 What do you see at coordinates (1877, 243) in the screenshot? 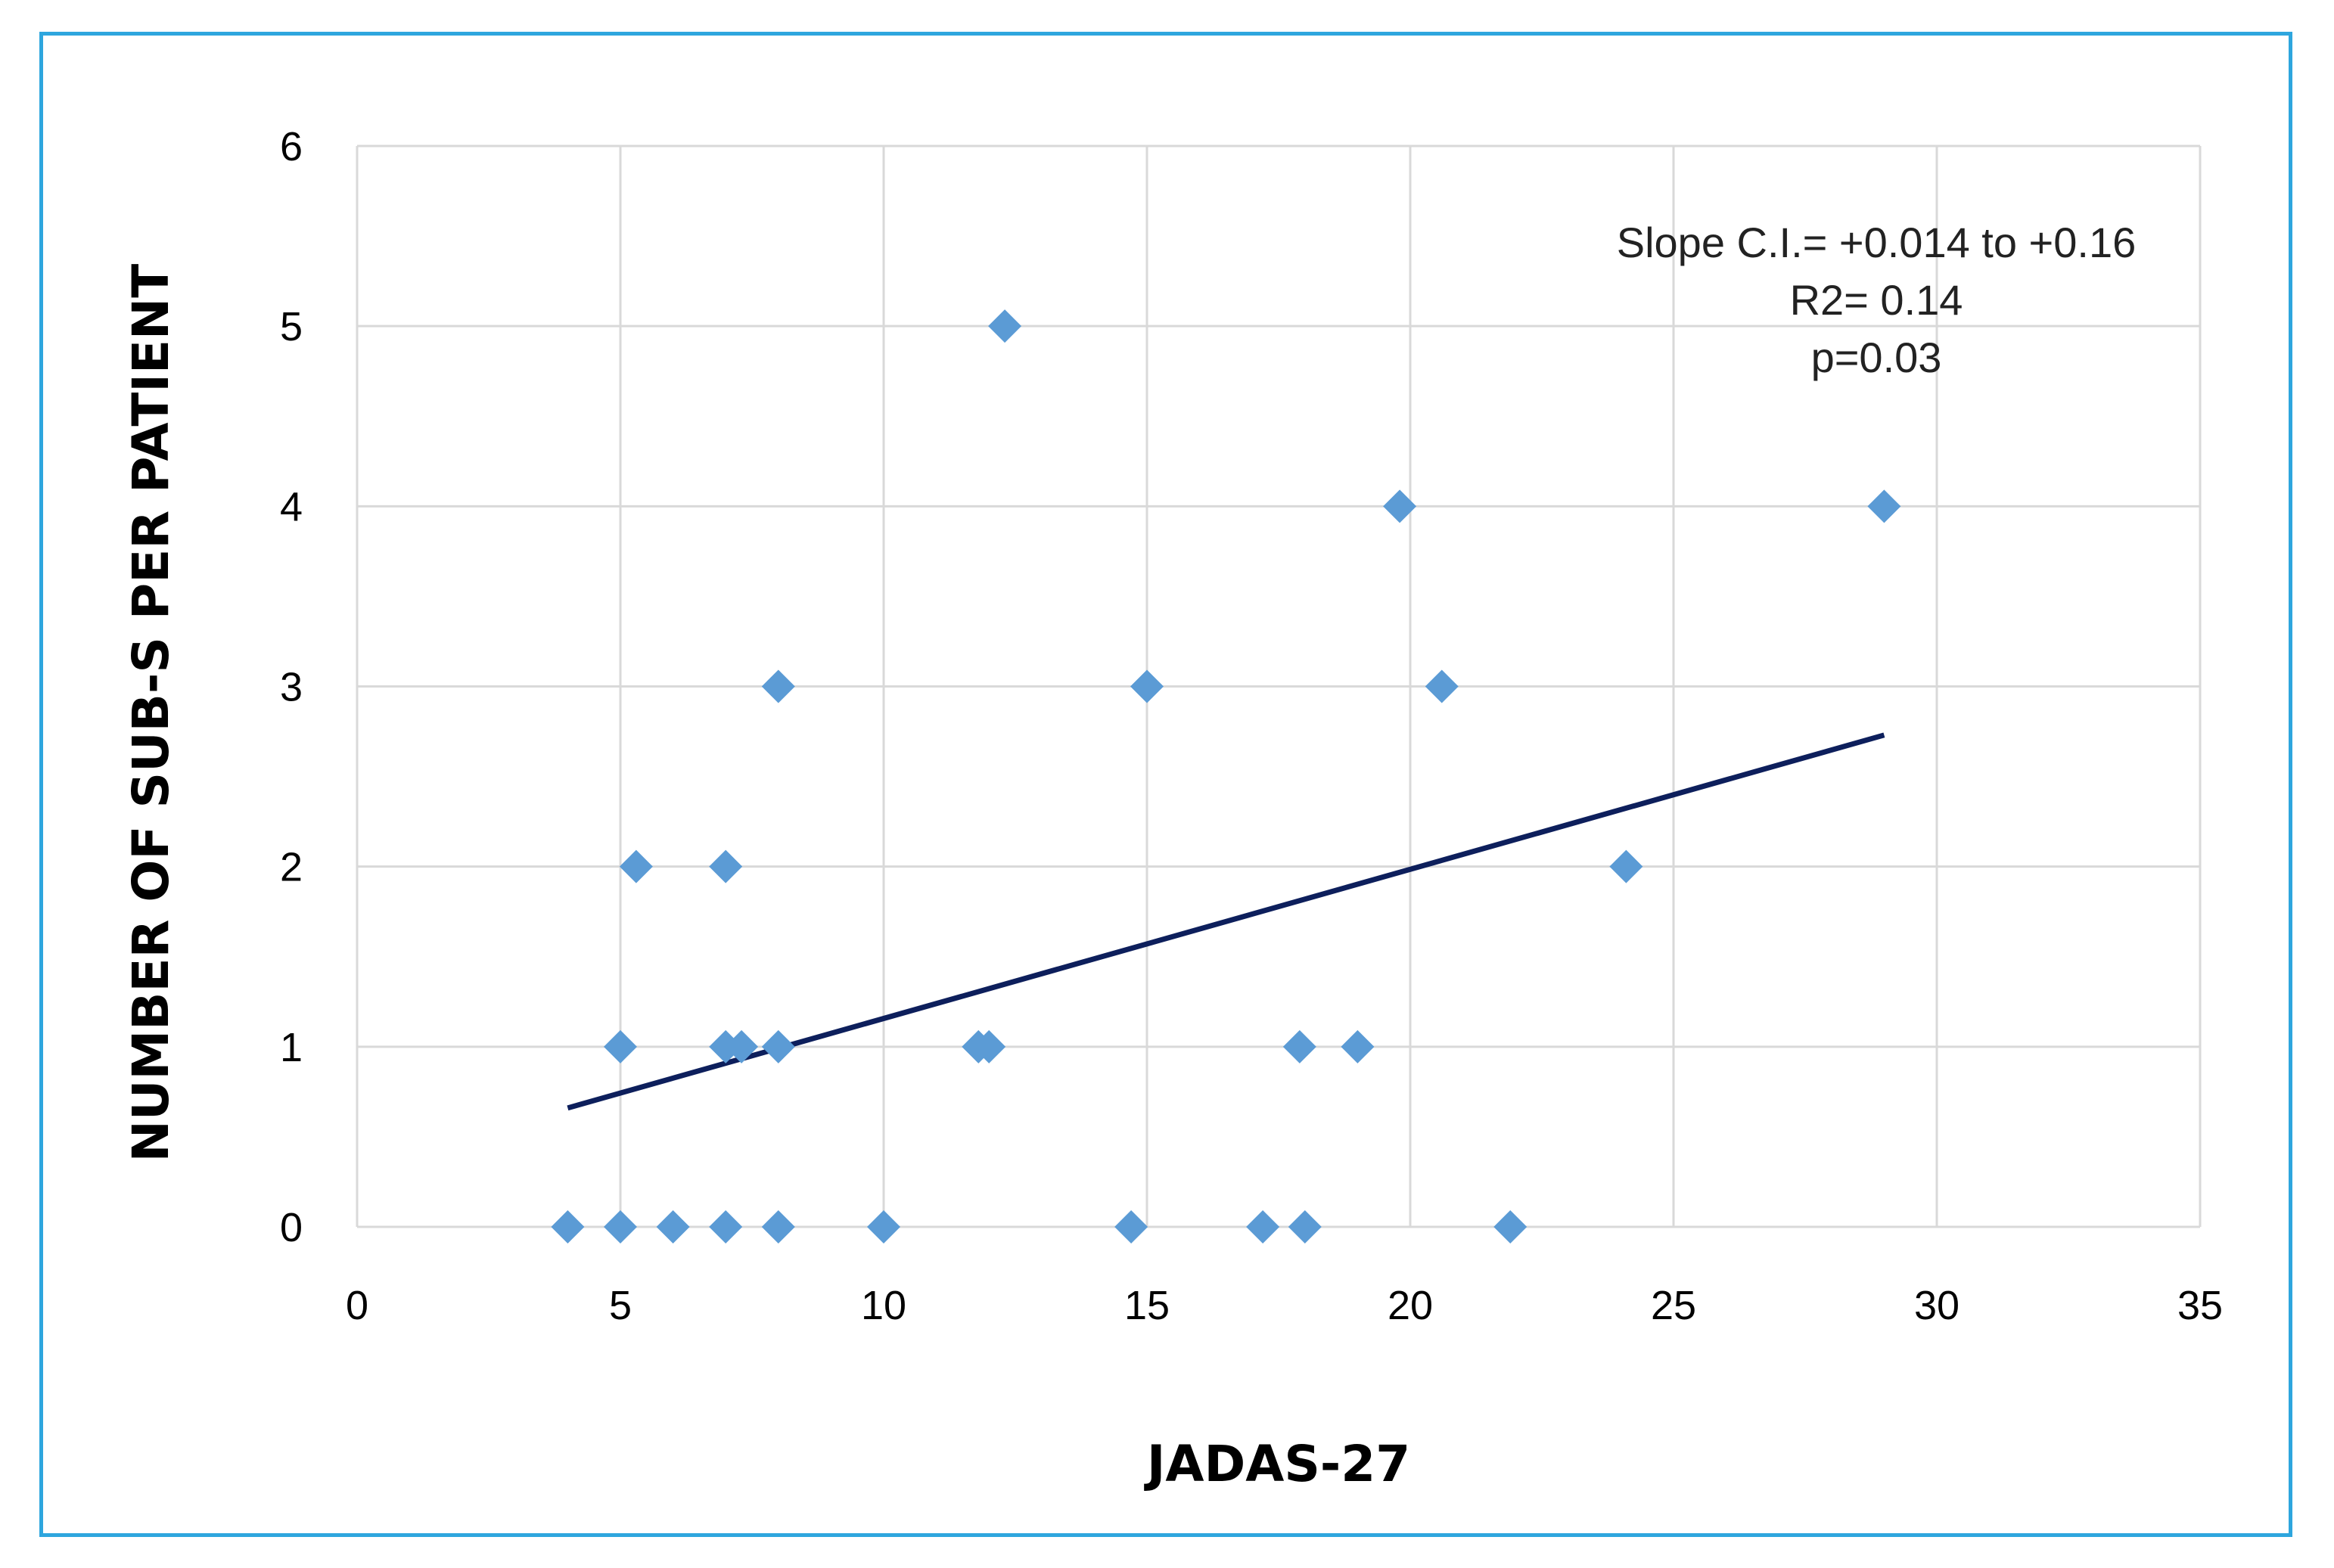
I see `annotation-slope: Slope C.I.= +0.014 to +0.16` at bounding box center [1877, 243].